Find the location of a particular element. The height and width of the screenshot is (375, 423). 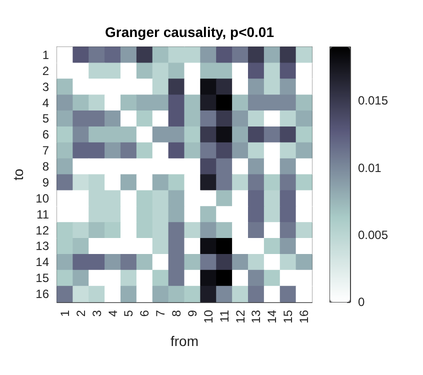

y-tick-label: 3 is located at coordinates (46, 87).